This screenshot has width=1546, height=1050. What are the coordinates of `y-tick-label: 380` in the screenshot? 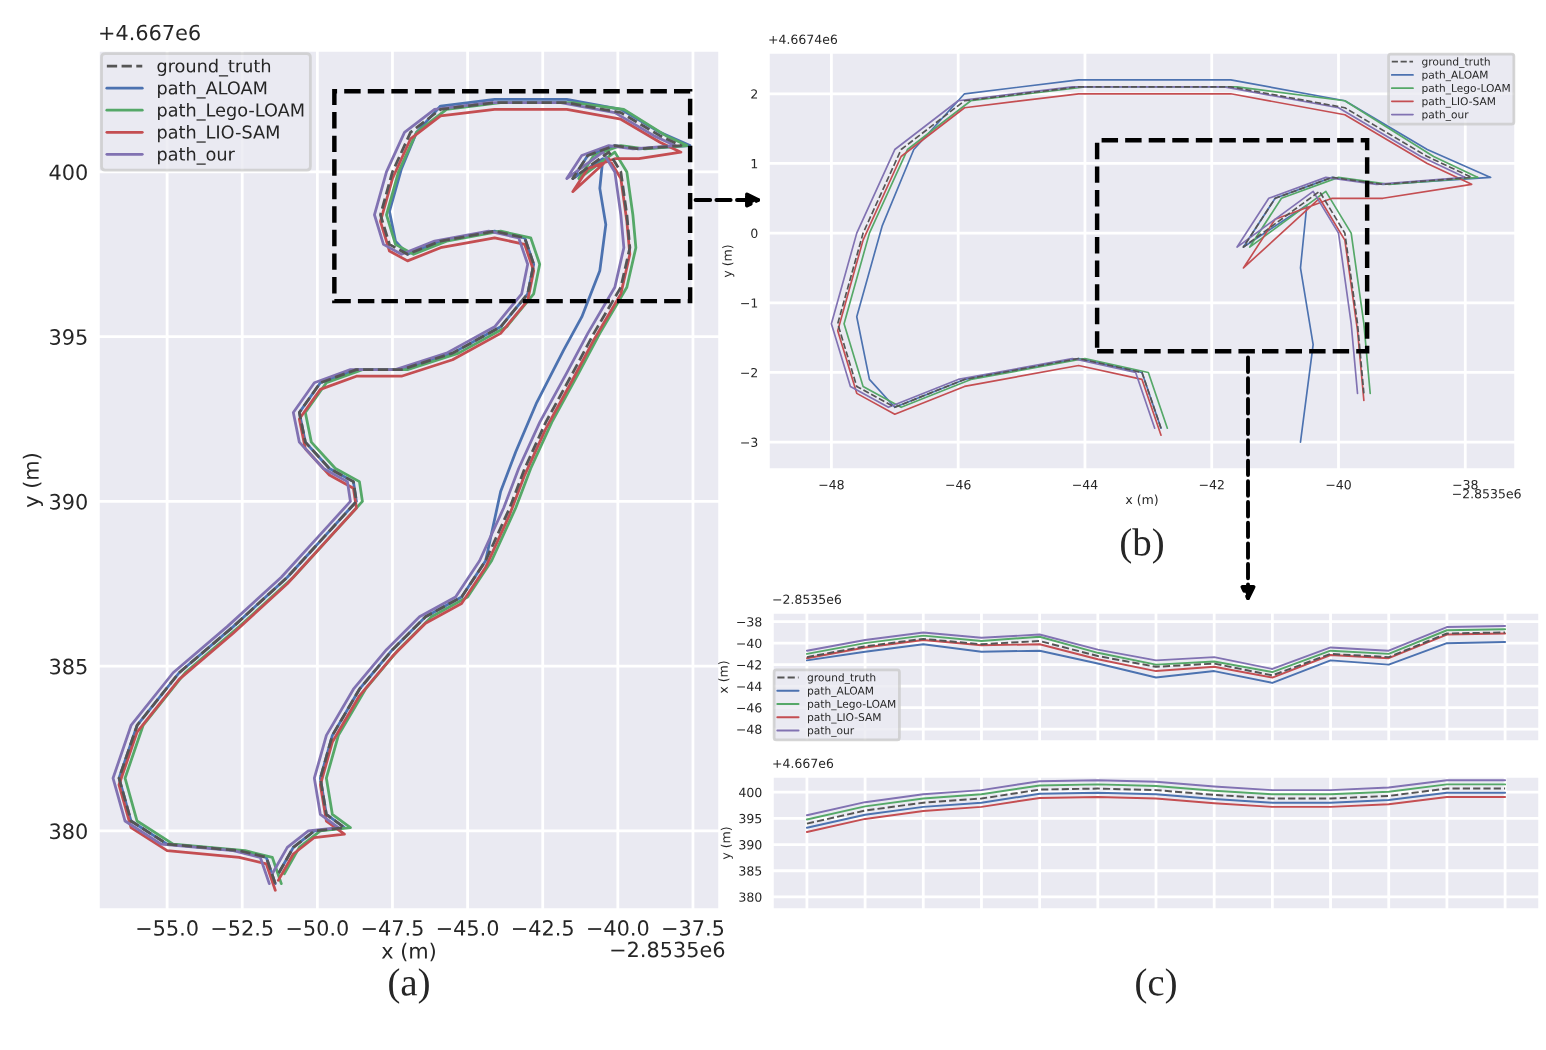 It's located at (68, 831).